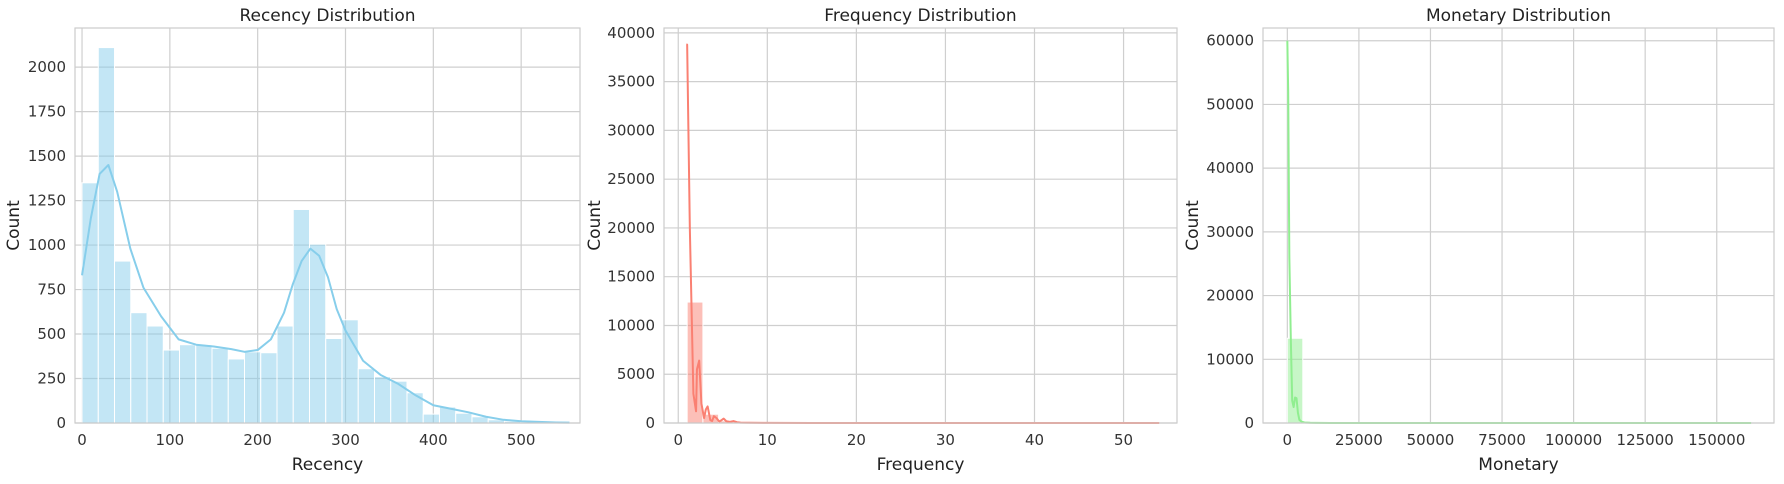  What do you see at coordinates (47, 67) in the screenshot?
I see `y-tick-label: 2000` at bounding box center [47, 67].